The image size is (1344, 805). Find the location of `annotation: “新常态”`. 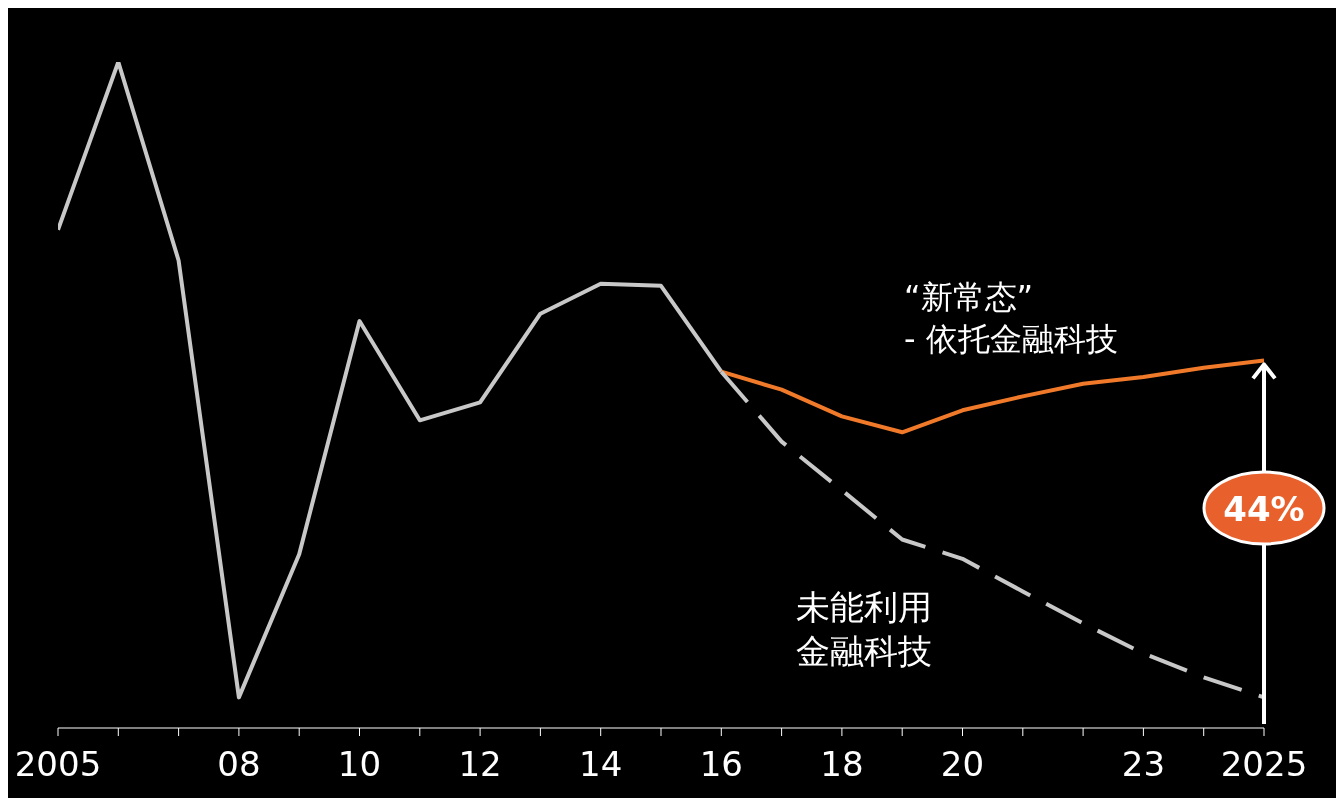

annotation: “新常态” is located at coordinates (969, 297).